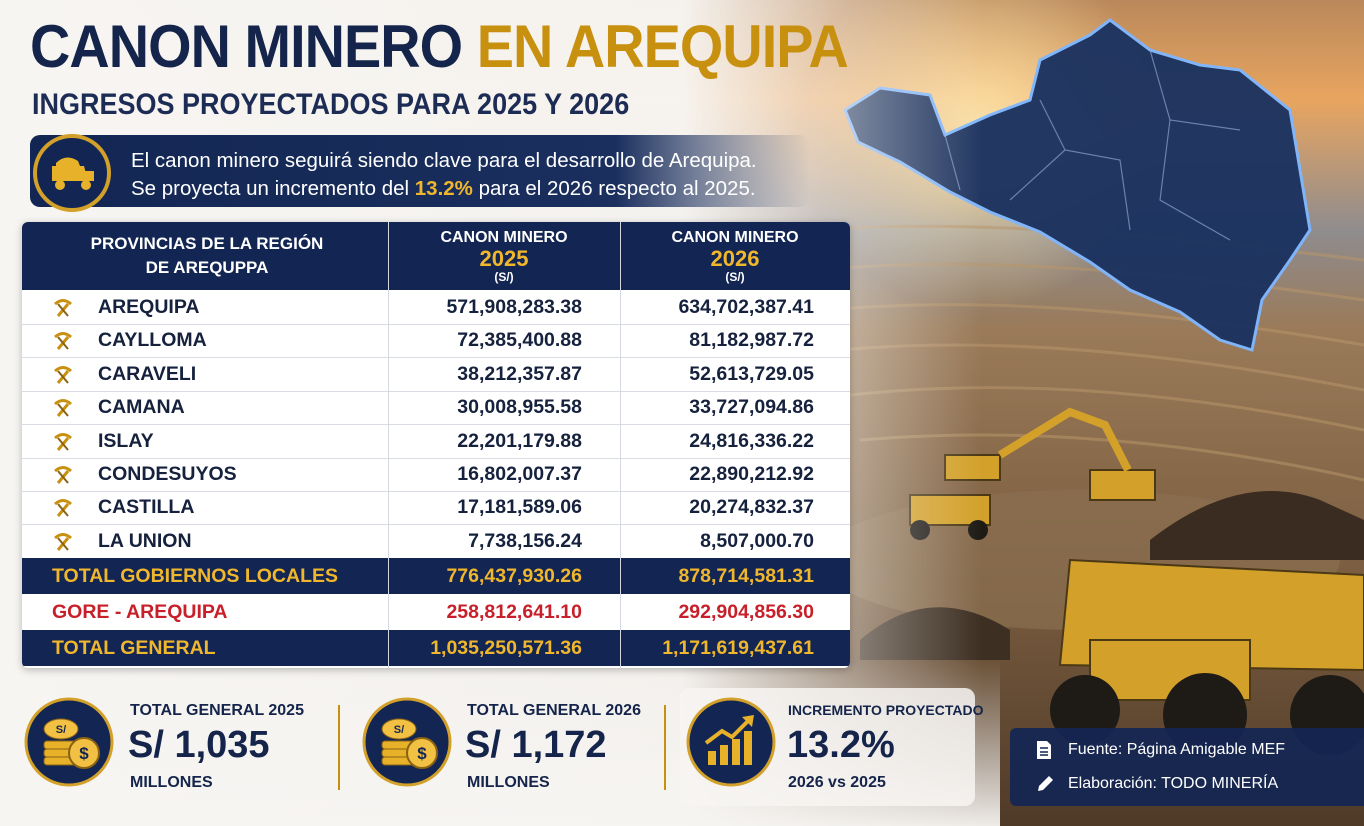 This screenshot has height=826, width=1364. I want to click on canon-2025: 22,201,179.88, so click(519, 440).